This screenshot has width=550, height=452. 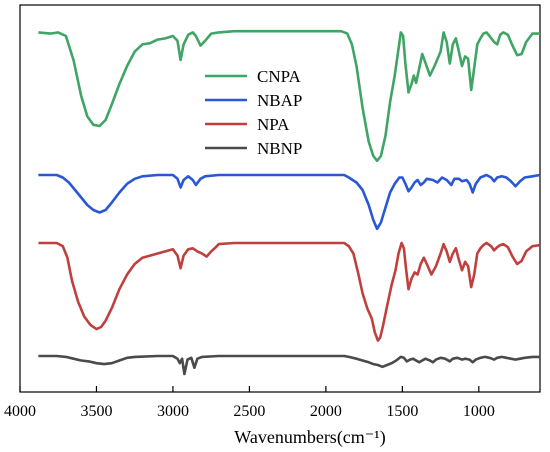 I want to click on x-tick-label: 3000, so click(x=173, y=411).